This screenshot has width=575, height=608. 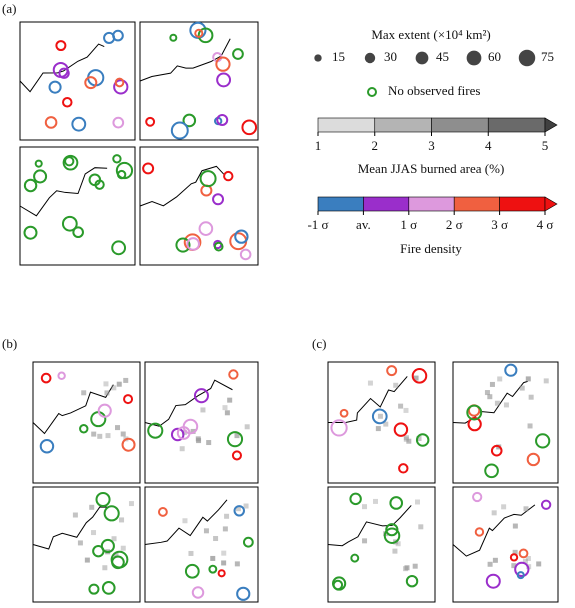 What do you see at coordinates (319, 343) in the screenshot?
I see `panel-label: (c)` at bounding box center [319, 343].